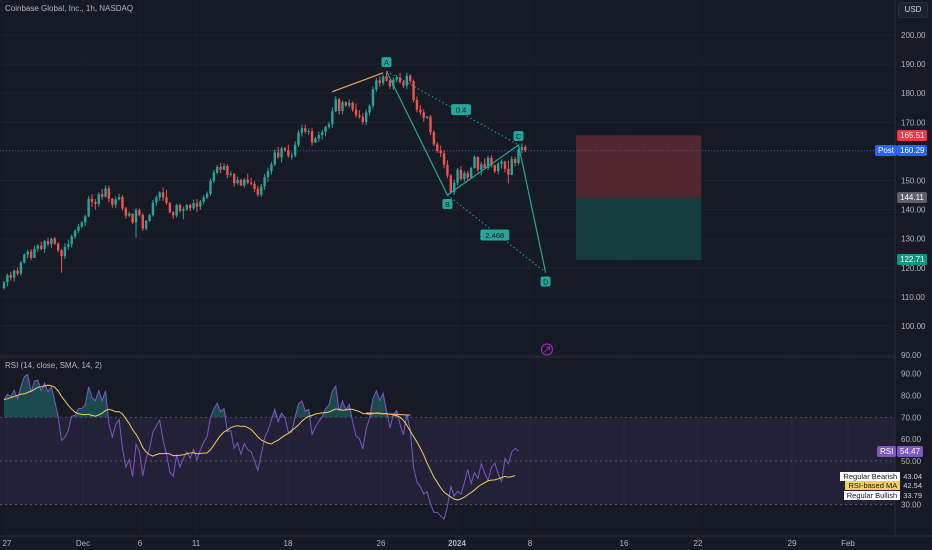 The height and width of the screenshot is (550, 932). Describe the element at coordinates (872, 495) in the screenshot. I see `rsi-legend-name: Regular Bullish` at that location.